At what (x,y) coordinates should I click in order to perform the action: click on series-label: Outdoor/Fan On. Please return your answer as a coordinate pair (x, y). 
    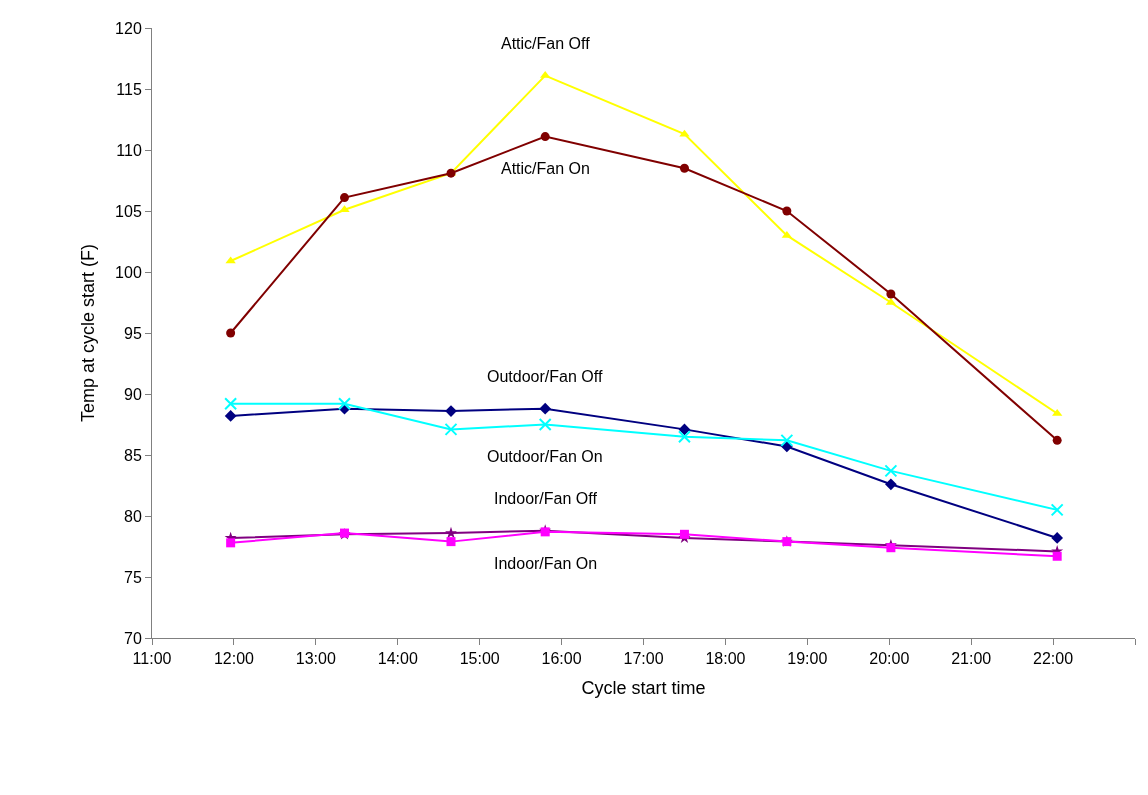
    Looking at the image, I should click on (545, 456).